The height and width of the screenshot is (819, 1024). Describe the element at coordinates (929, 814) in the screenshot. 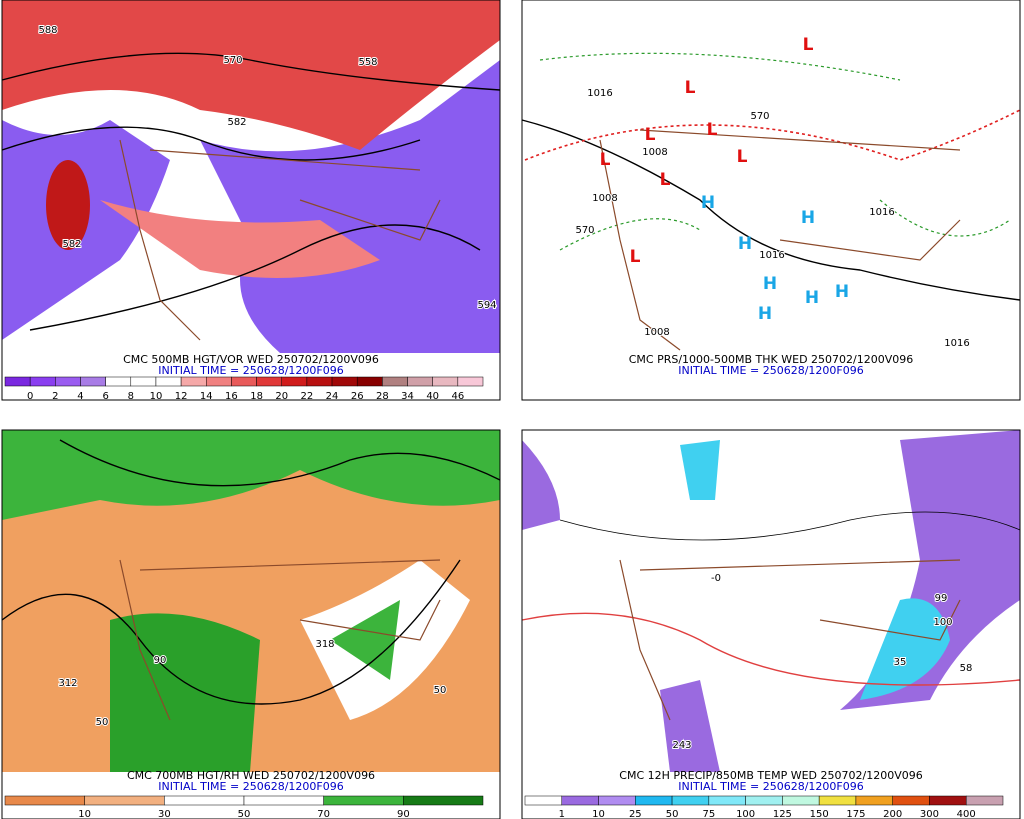

I see `colorbar-label: 300` at that location.